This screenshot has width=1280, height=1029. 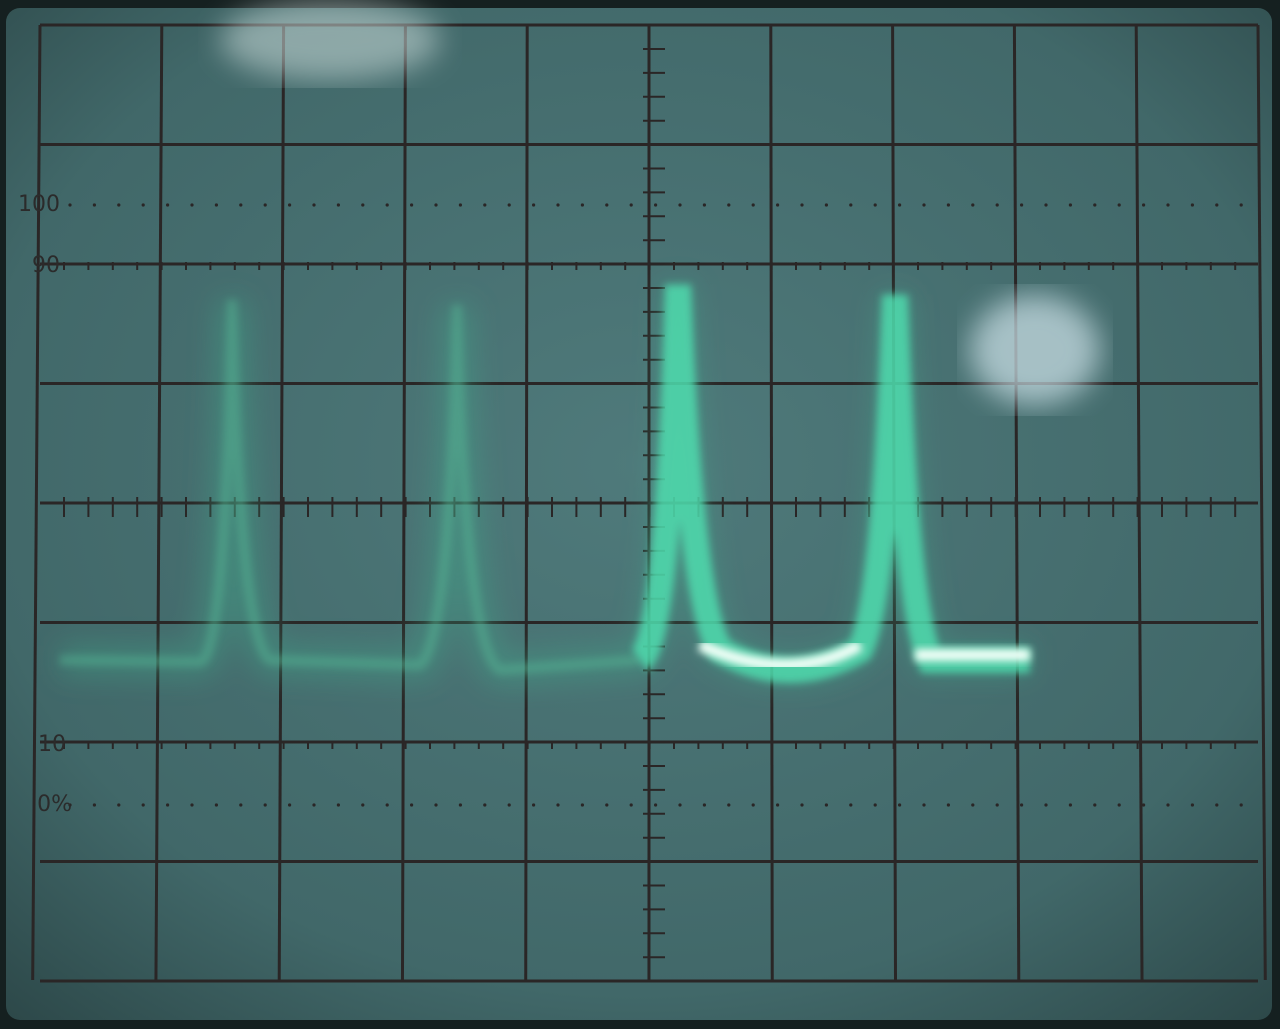 What do you see at coordinates (863, 655) in the screenshot?
I see `trace-core` at bounding box center [863, 655].